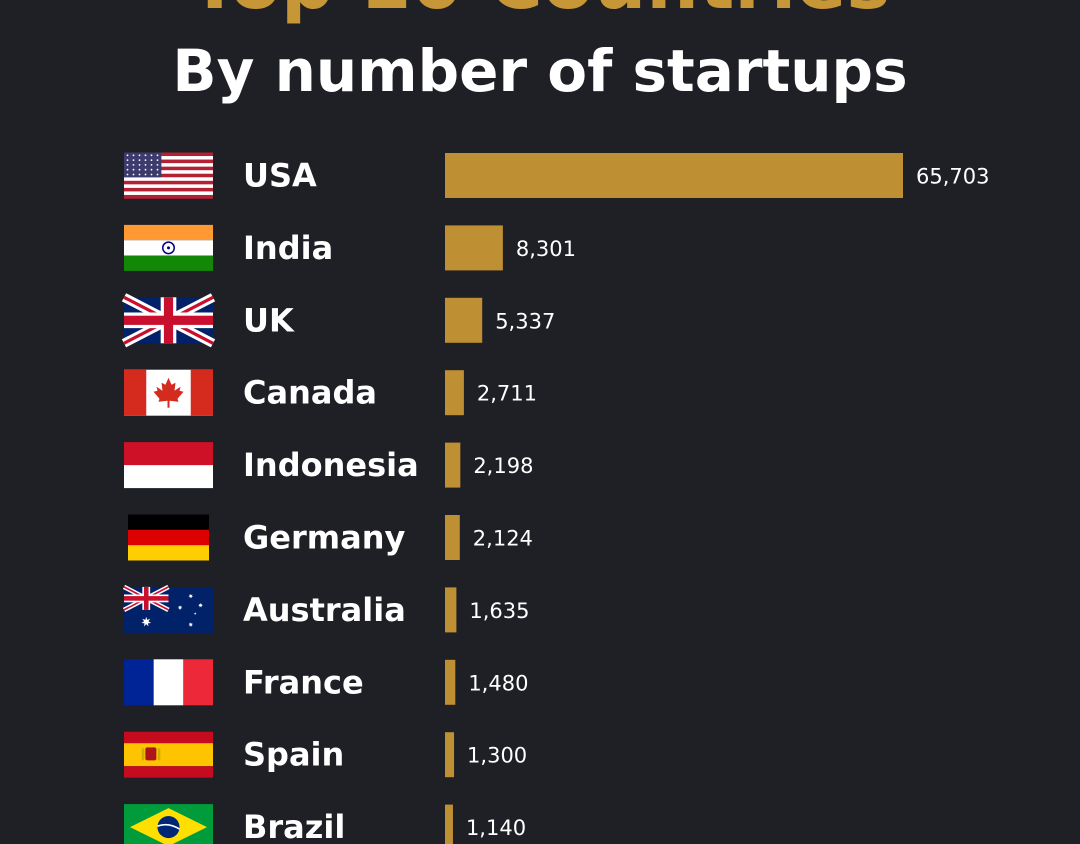 The height and width of the screenshot is (844, 1080). What do you see at coordinates (324, 610) in the screenshot?
I see `country-label-australia: Australia` at bounding box center [324, 610].